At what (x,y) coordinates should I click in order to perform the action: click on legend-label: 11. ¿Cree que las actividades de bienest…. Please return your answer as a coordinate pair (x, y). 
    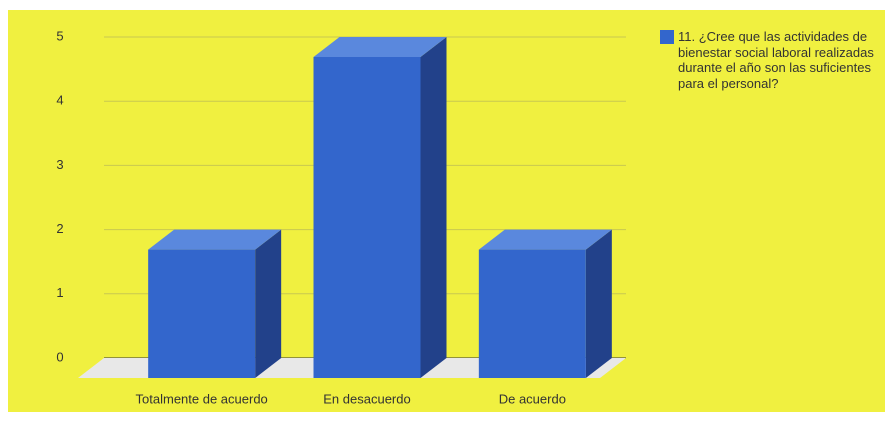
    Looking at the image, I should click on (776, 60).